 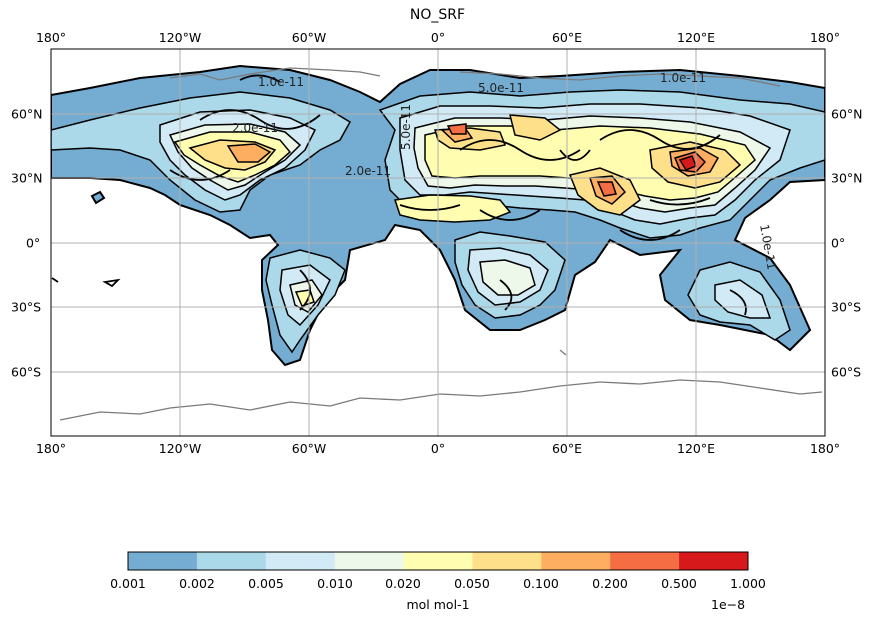 I want to click on colorbar-scale: 1e−8, so click(x=728, y=604).